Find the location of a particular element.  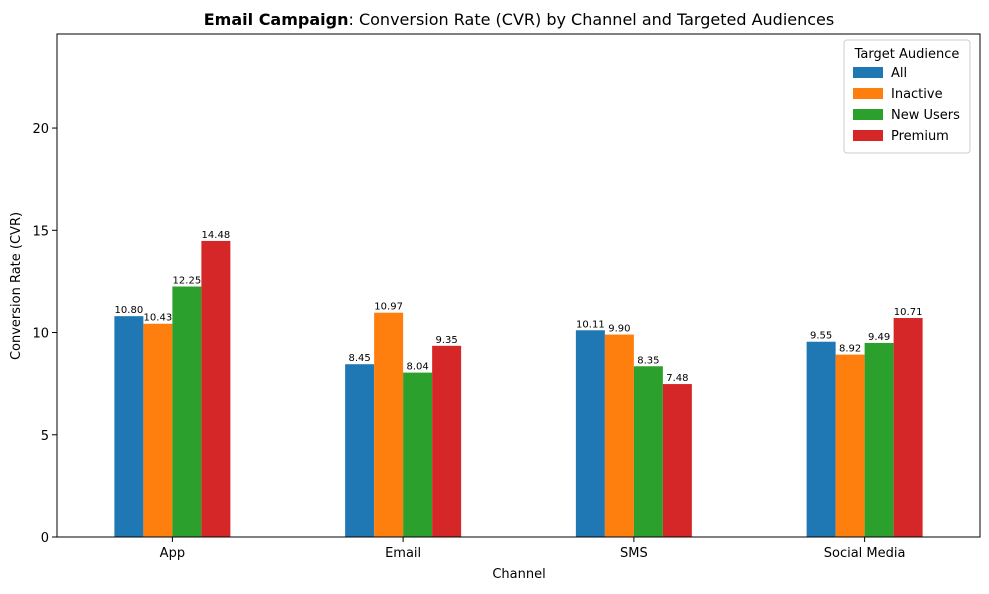

bar-sms-new-users is located at coordinates (648, 451).